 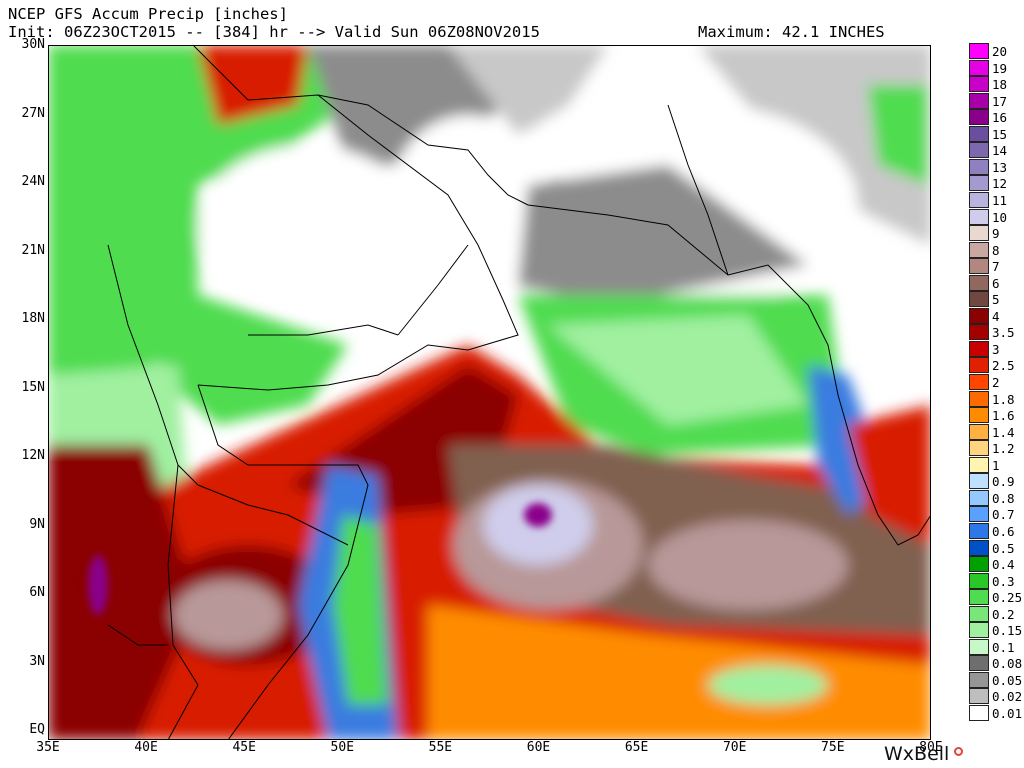 What do you see at coordinates (123, 592) in the screenshot?
I see `precip-area-west-darkred` at bounding box center [123, 592].